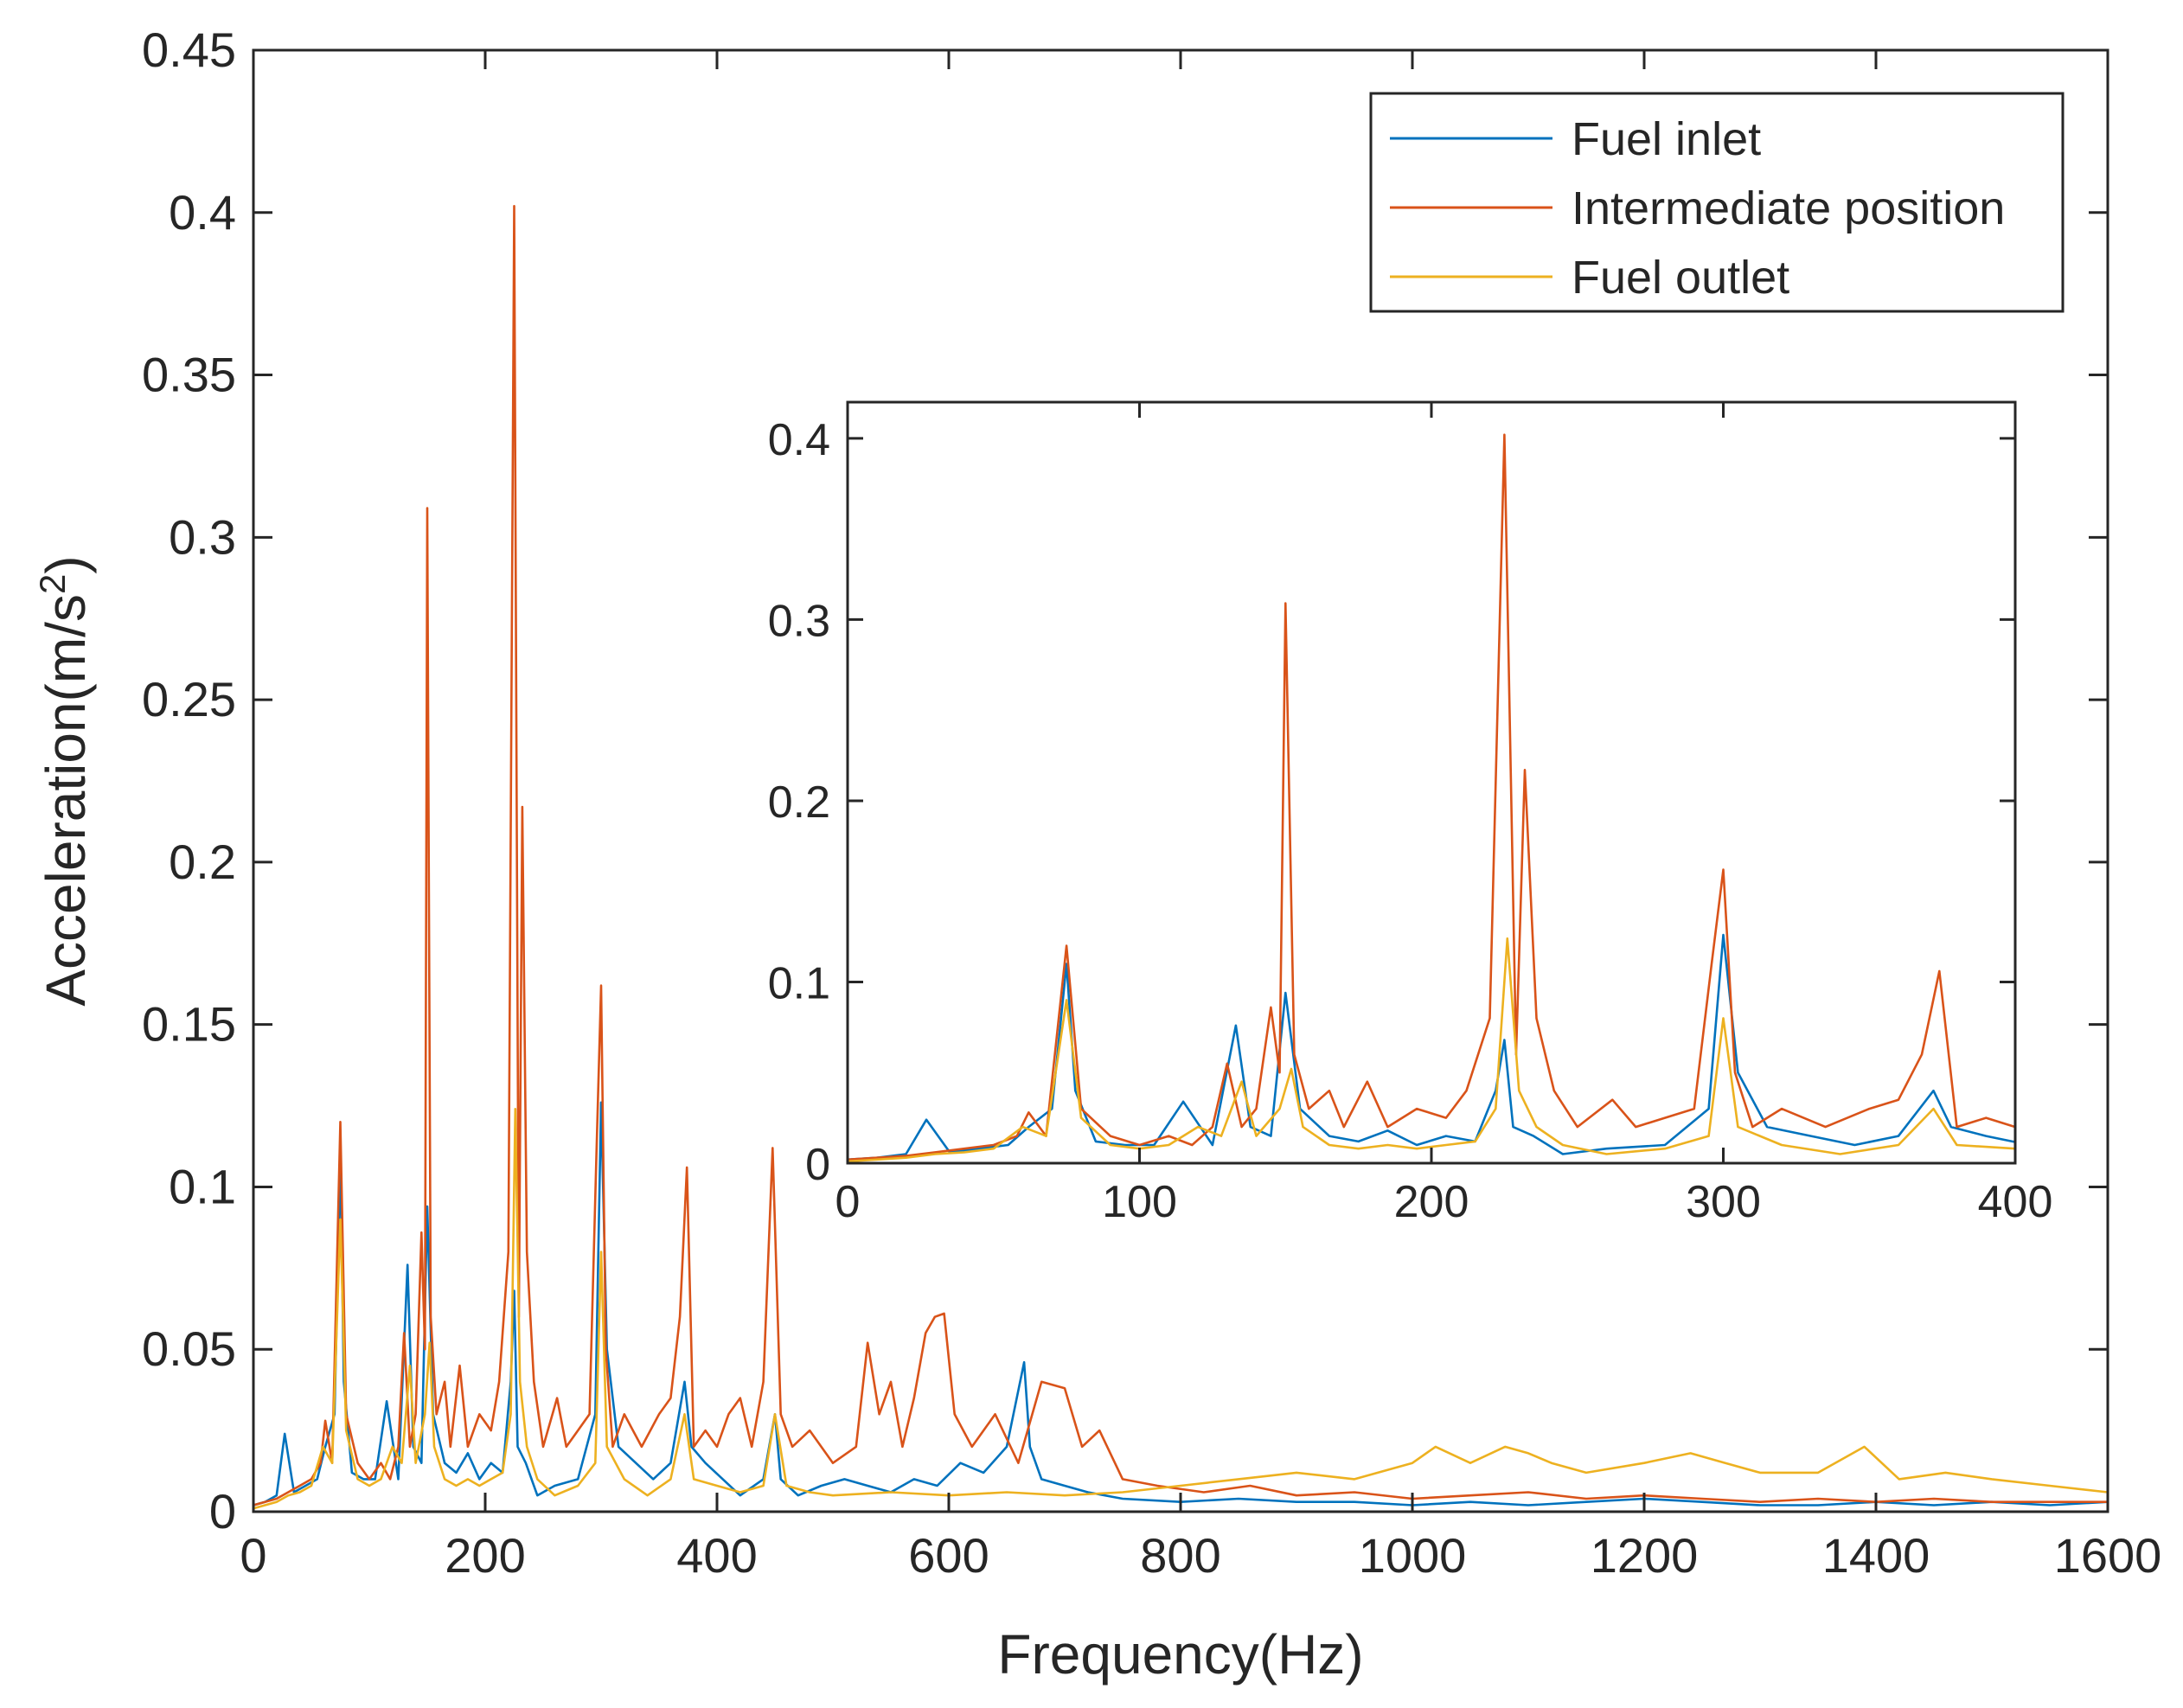  What do you see at coordinates (1180, 1654) in the screenshot?
I see `x-axis-label: Frequency(Hz)` at bounding box center [1180, 1654].